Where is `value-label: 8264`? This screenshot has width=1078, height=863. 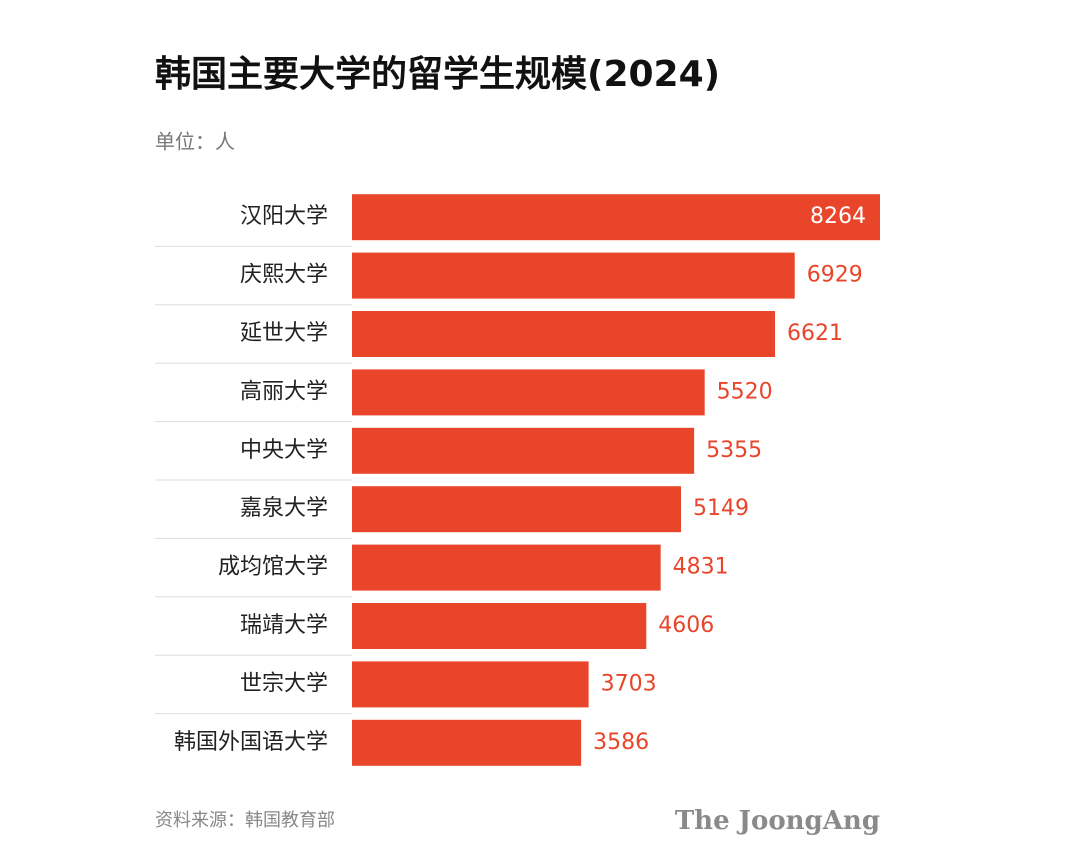 value-label: 8264 is located at coordinates (838, 216).